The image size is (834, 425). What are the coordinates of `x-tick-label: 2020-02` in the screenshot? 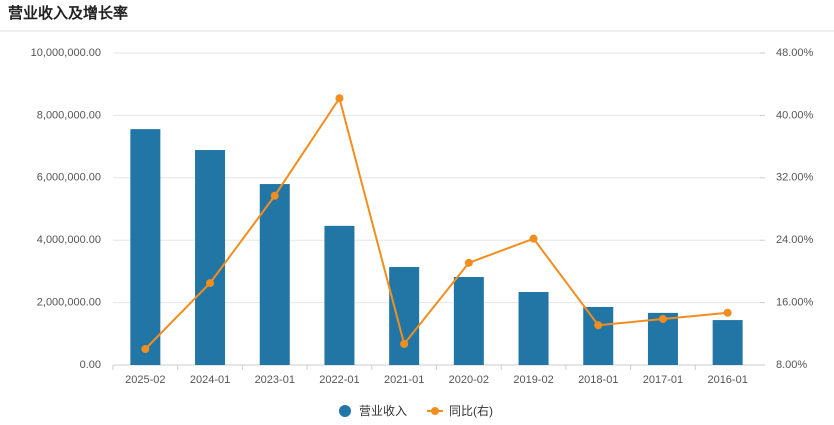 It's located at (469, 380).